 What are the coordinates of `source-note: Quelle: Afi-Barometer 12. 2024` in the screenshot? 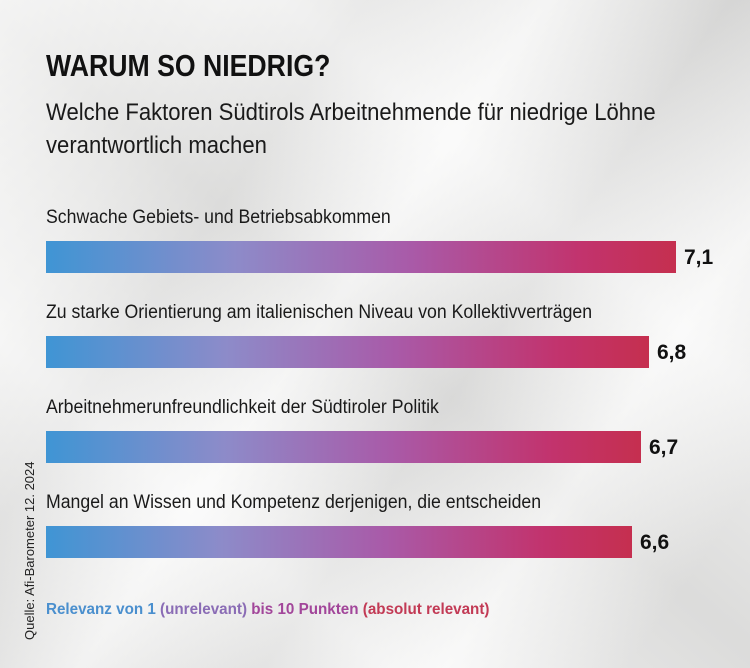 It's located at (29, 551).